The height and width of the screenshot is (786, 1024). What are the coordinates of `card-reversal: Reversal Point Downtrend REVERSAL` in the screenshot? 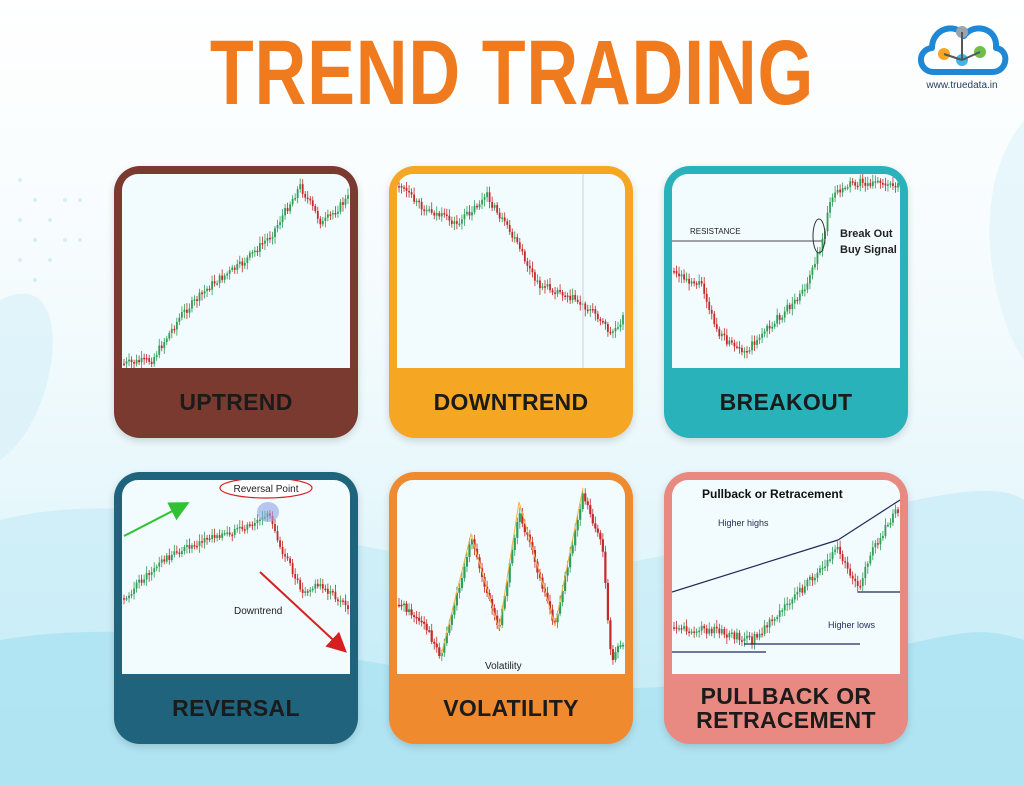 It's located at (236, 608).